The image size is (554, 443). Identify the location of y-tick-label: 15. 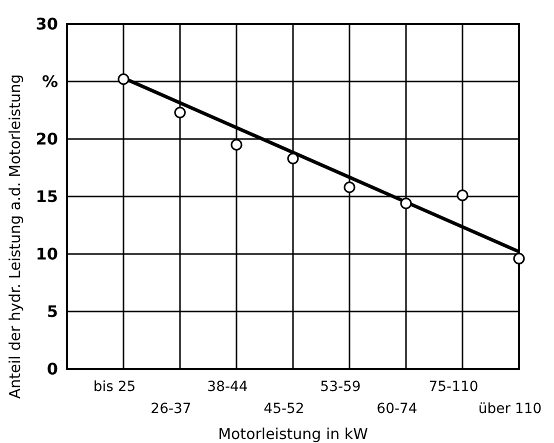
(47, 196).